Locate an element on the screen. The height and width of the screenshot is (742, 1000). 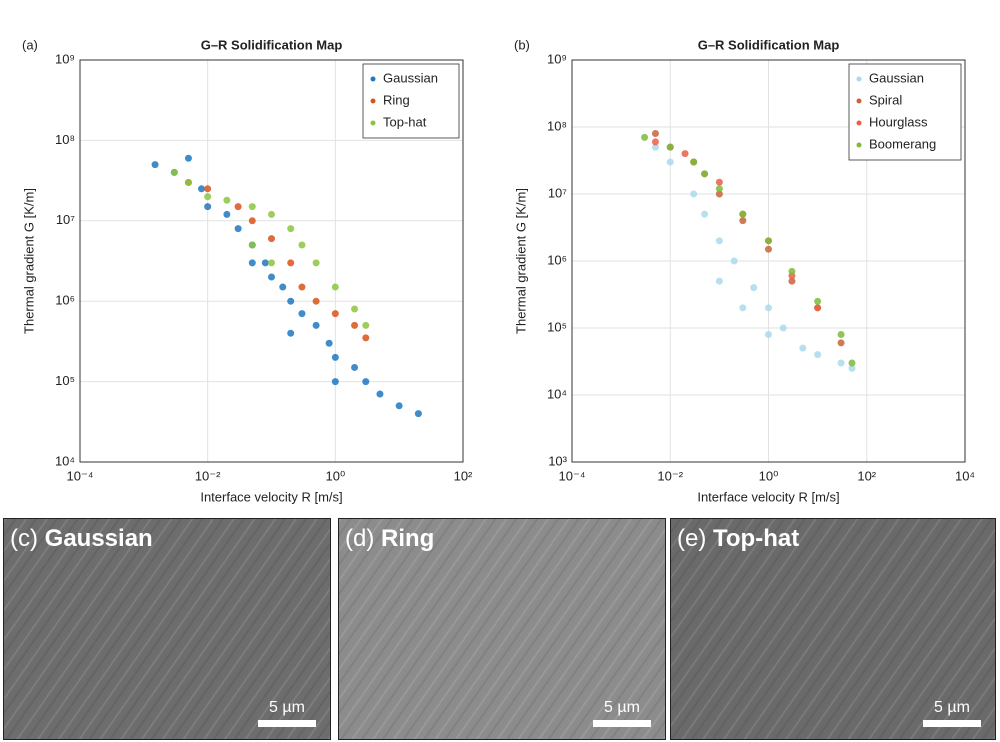
panel-label: (c) is located at coordinates (24, 538).